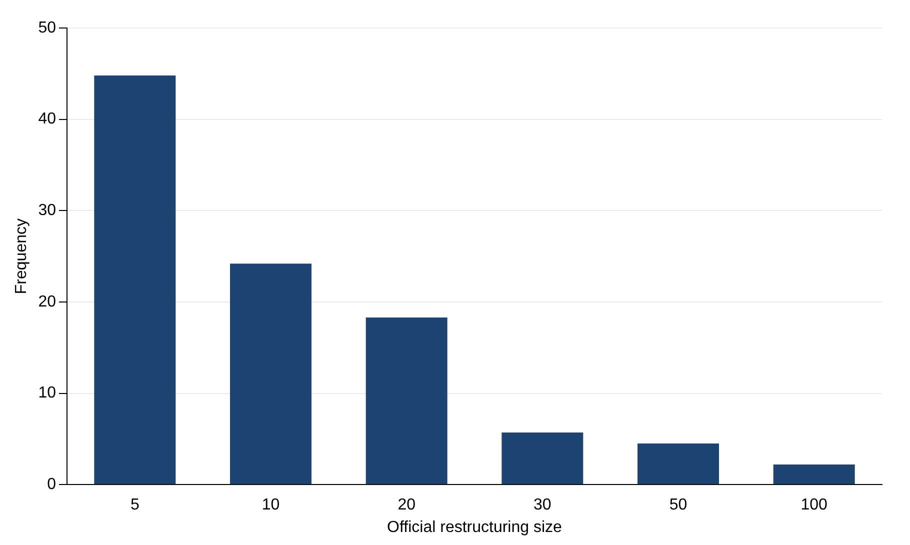 The height and width of the screenshot is (545, 910). I want to click on y-tick-label: 0, so click(51, 485).